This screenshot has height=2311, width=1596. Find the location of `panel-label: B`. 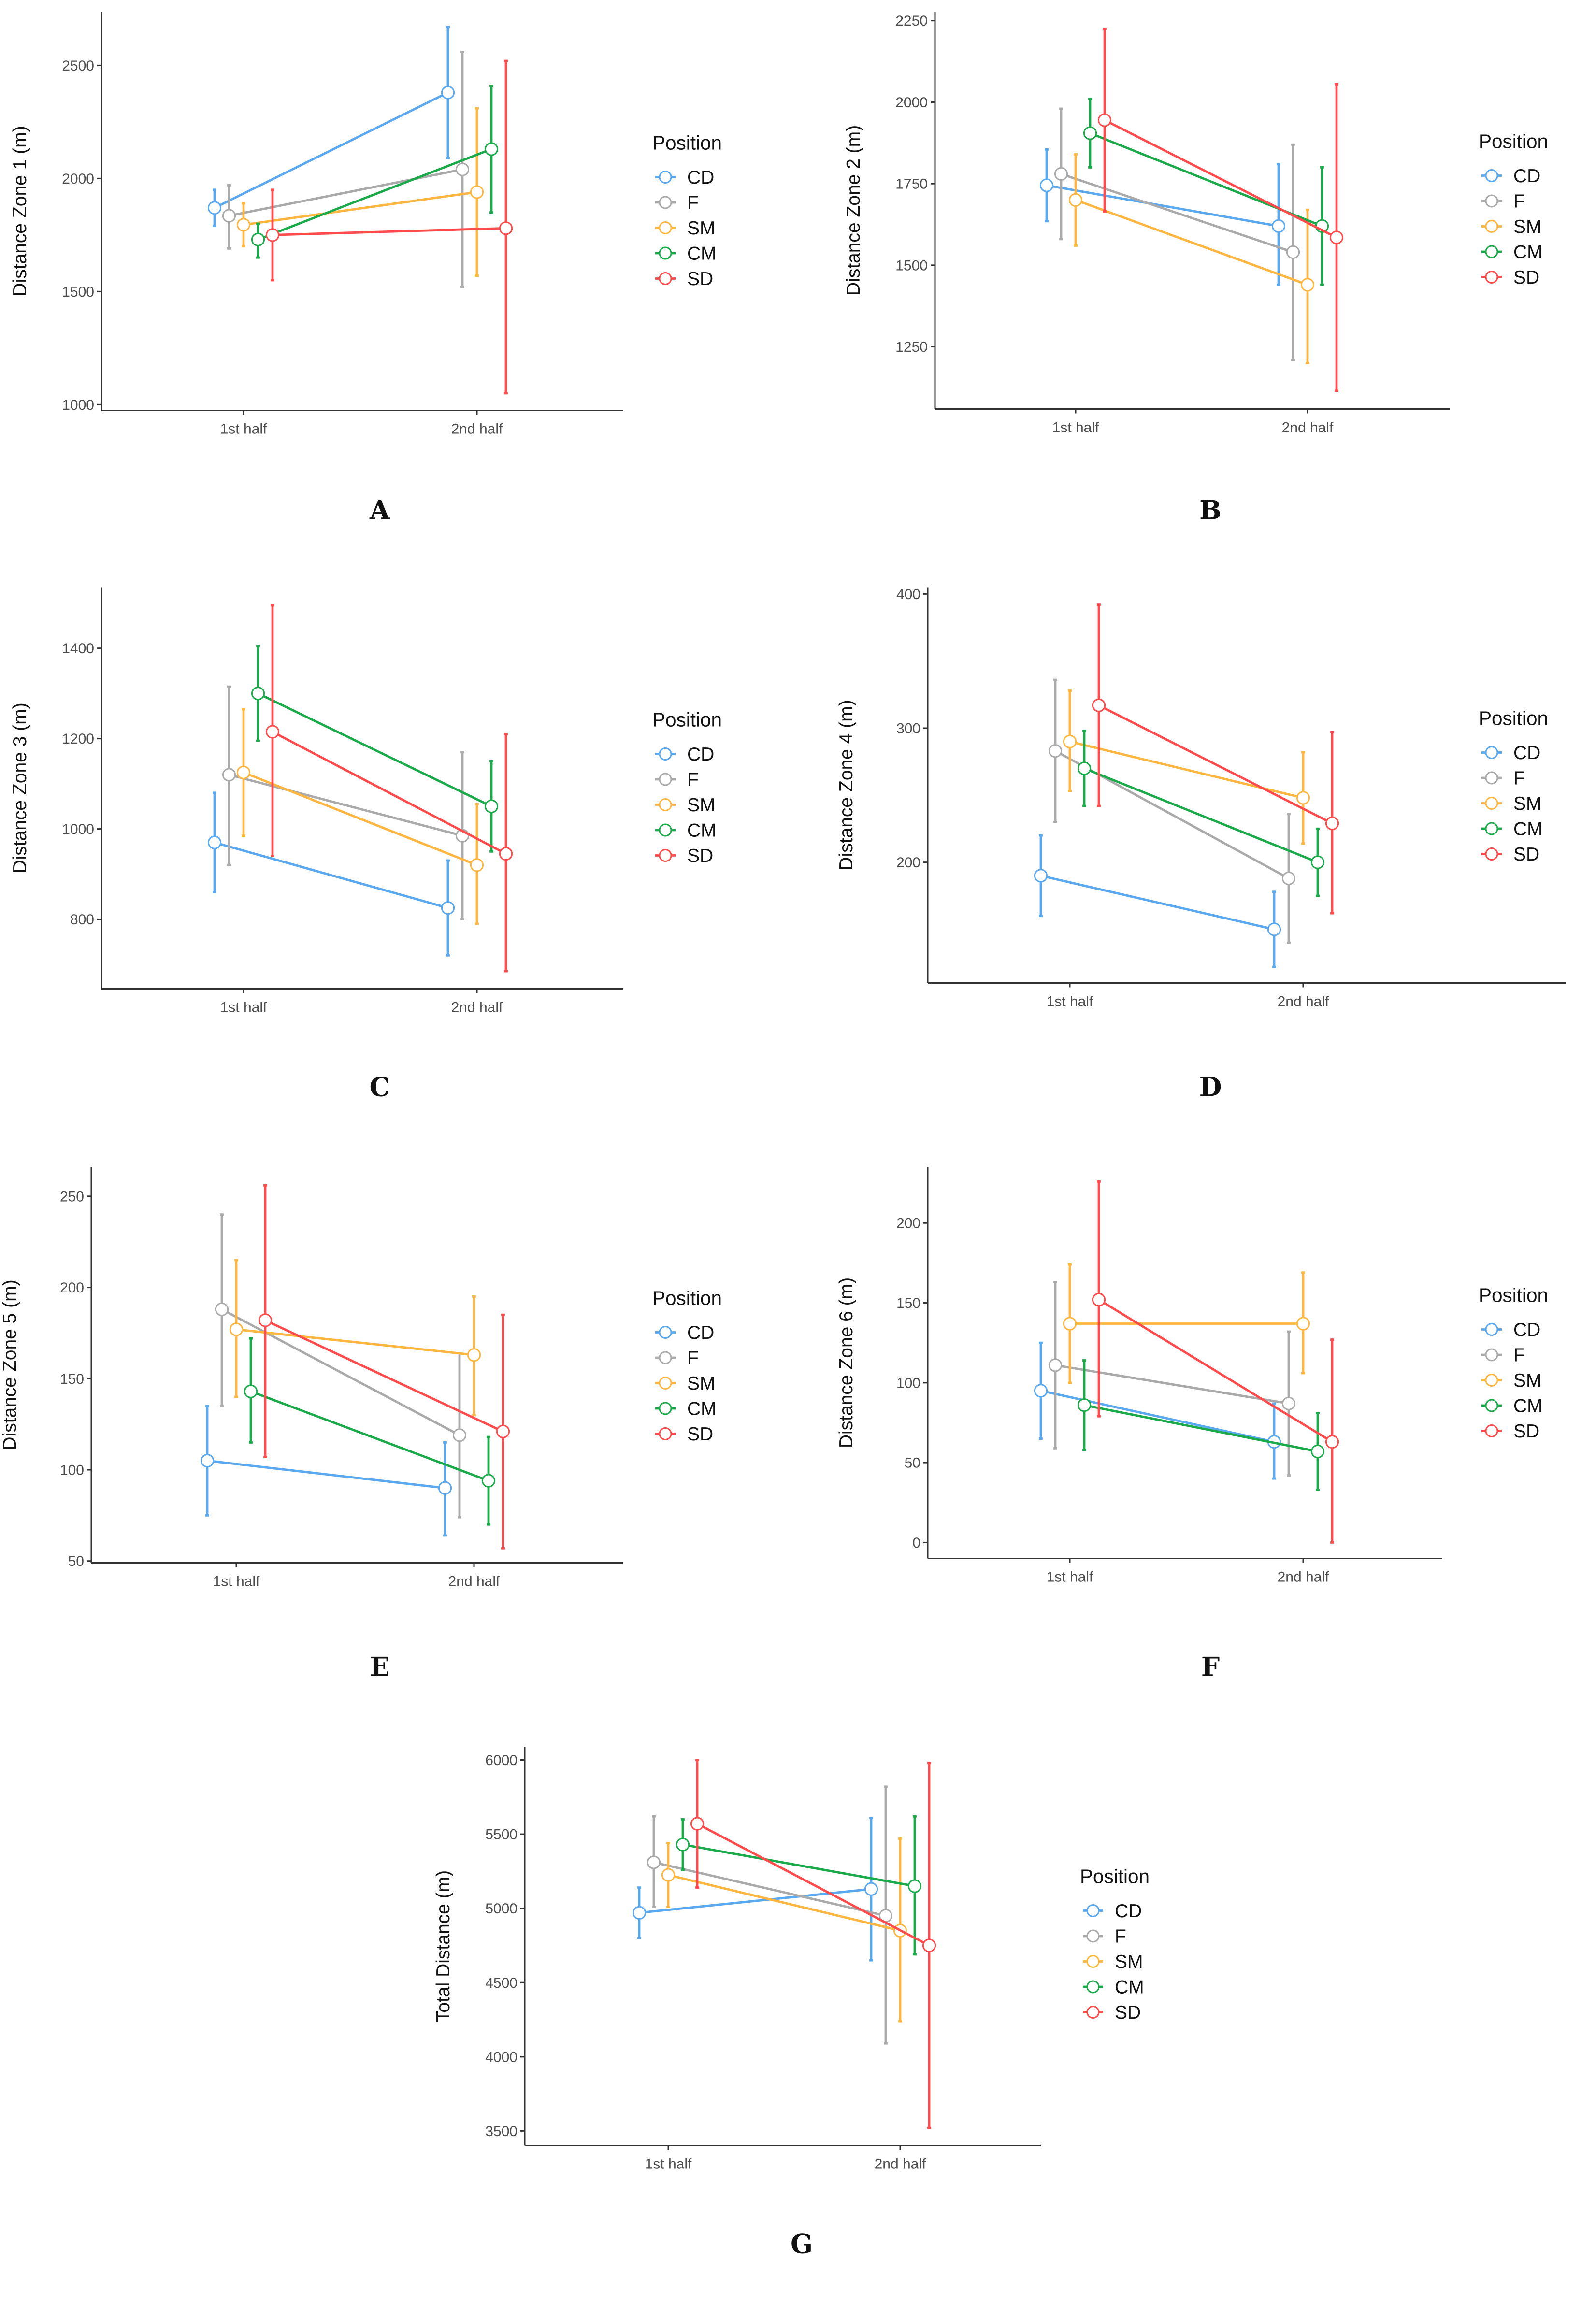

panel-label: B is located at coordinates (1210, 510).